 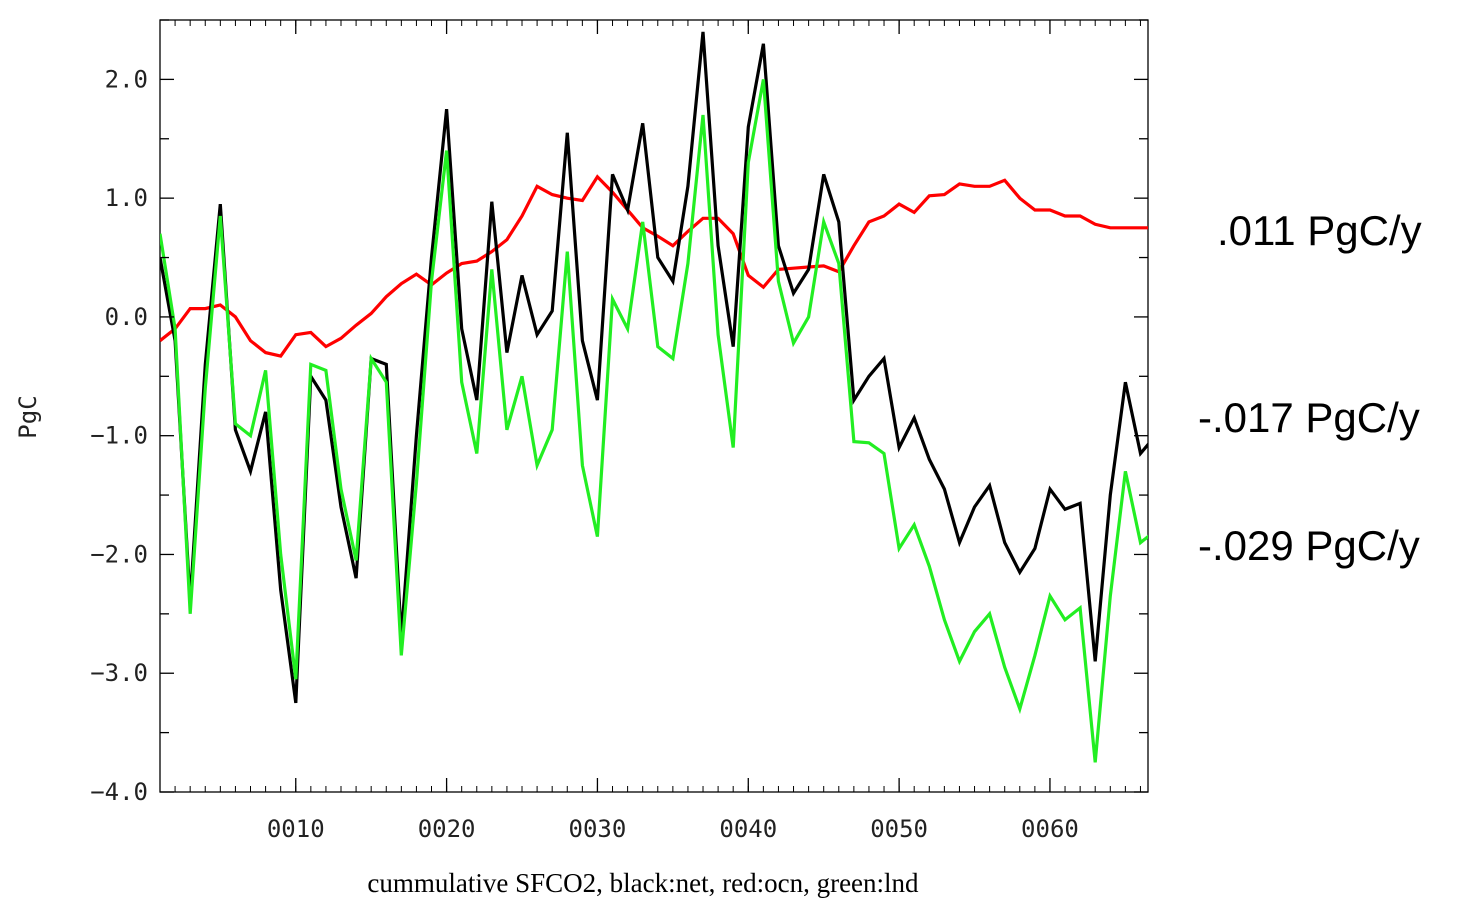 What do you see at coordinates (119, 673) in the screenshot?
I see `y-tick-label: −3.0` at bounding box center [119, 673].